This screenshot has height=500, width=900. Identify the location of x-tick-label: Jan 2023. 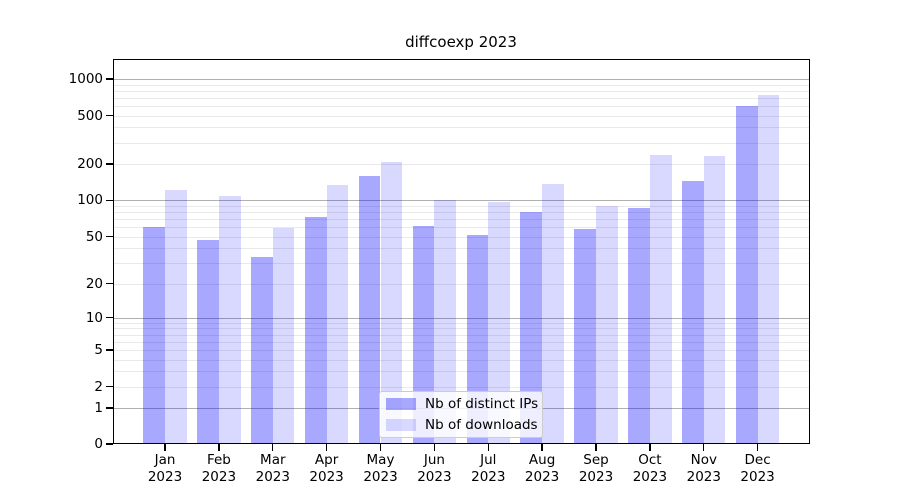
(165, 468).